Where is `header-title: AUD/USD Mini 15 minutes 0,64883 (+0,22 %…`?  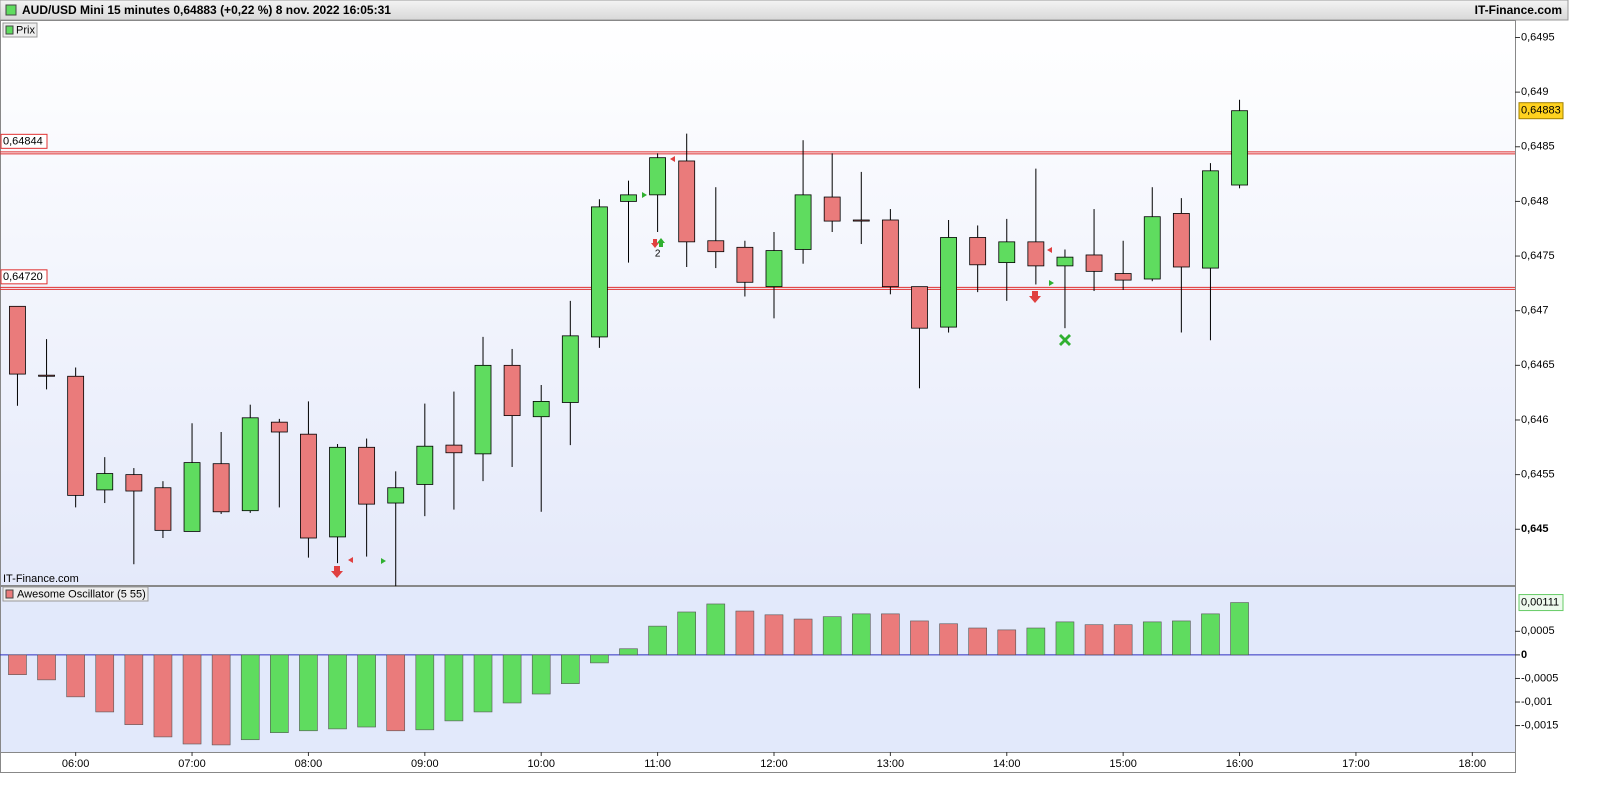 header-title: AUD/USD Mini 15 minutes 0,64883 (+0,22 %… is located at coordinates (206, 10).